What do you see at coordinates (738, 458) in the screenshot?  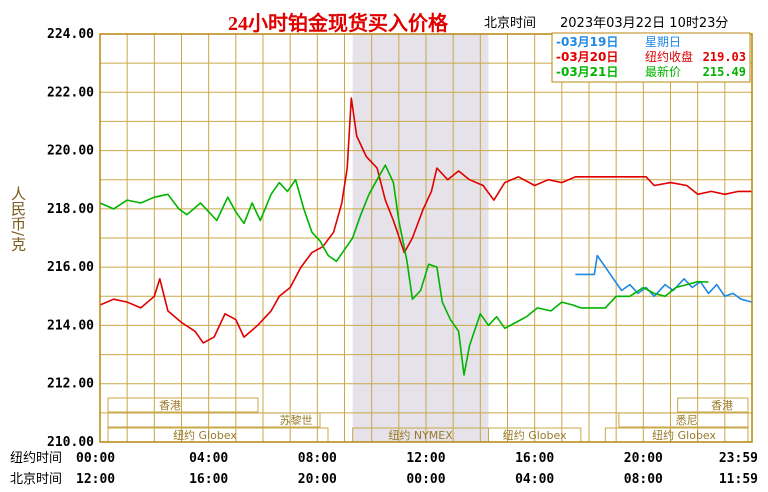 I see `x-tick-label: 23:59` at bounding box center [738, 458].